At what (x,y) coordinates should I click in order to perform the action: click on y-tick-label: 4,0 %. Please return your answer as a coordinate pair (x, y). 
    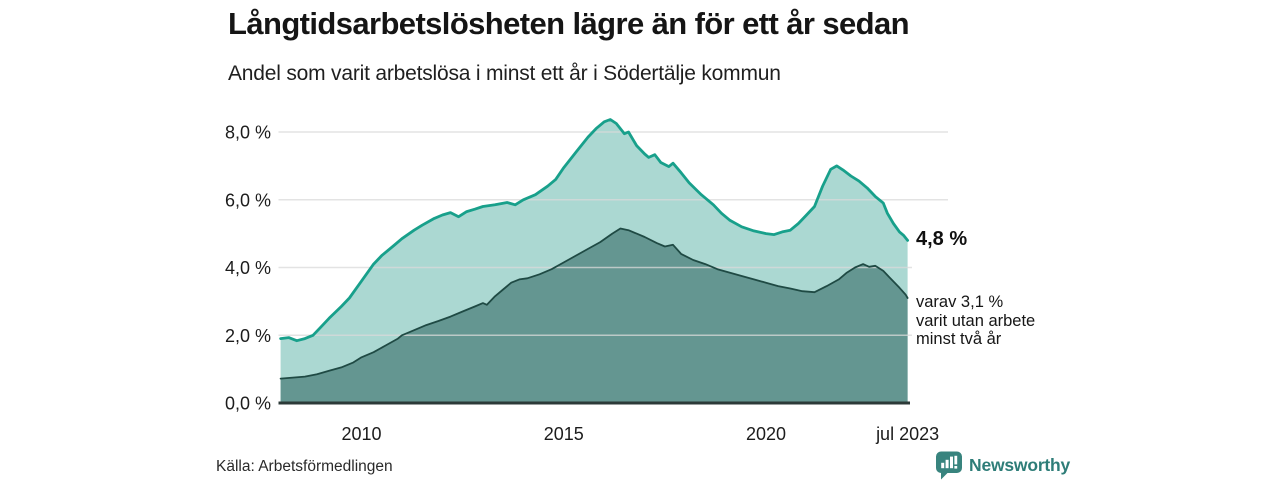
    Looking at the image, I should click on (248, 268).